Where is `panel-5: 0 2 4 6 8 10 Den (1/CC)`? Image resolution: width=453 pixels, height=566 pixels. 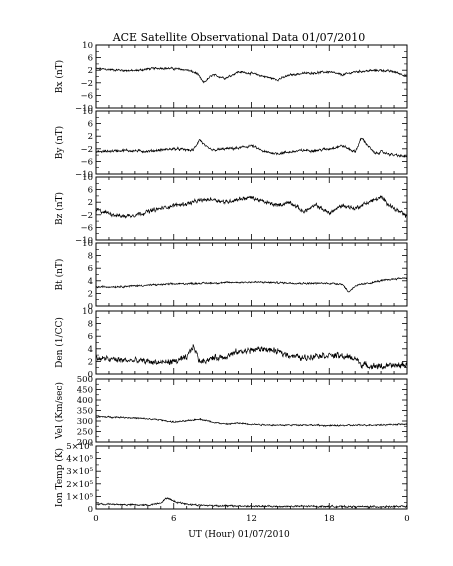 panel-5: 0 2 4 6 8 10 Den (1/CC) is located at coordinates (231, 343).